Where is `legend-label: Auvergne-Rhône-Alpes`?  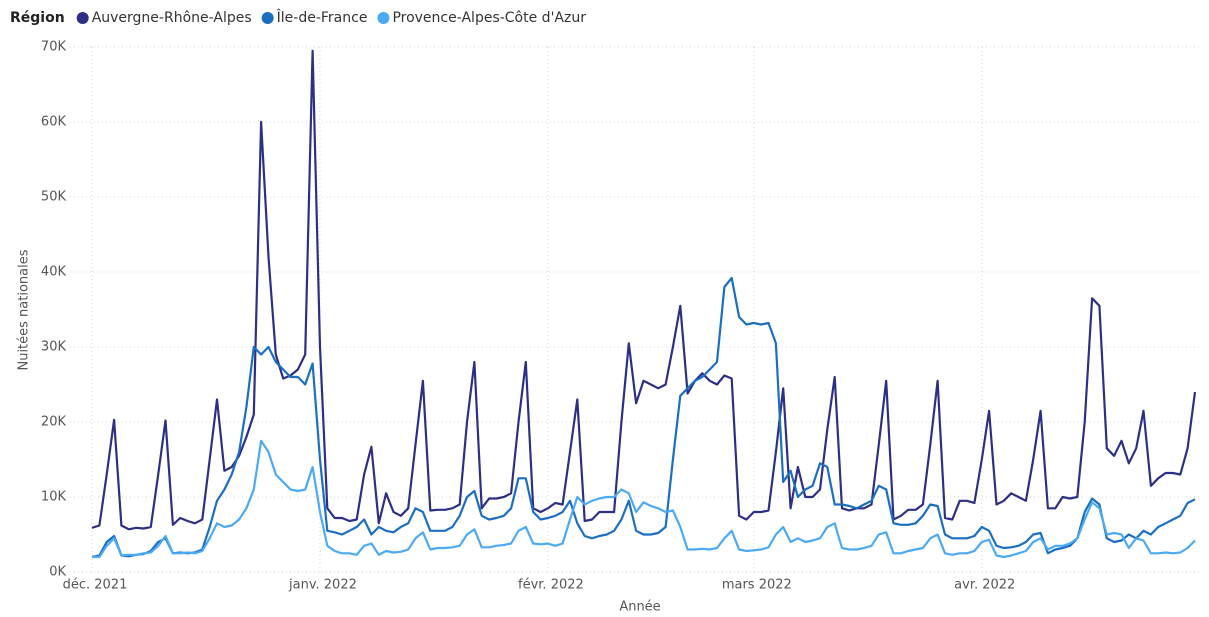
legend-label: Auvergne-Rhône-Alpes is located at coordinates (172, 18).